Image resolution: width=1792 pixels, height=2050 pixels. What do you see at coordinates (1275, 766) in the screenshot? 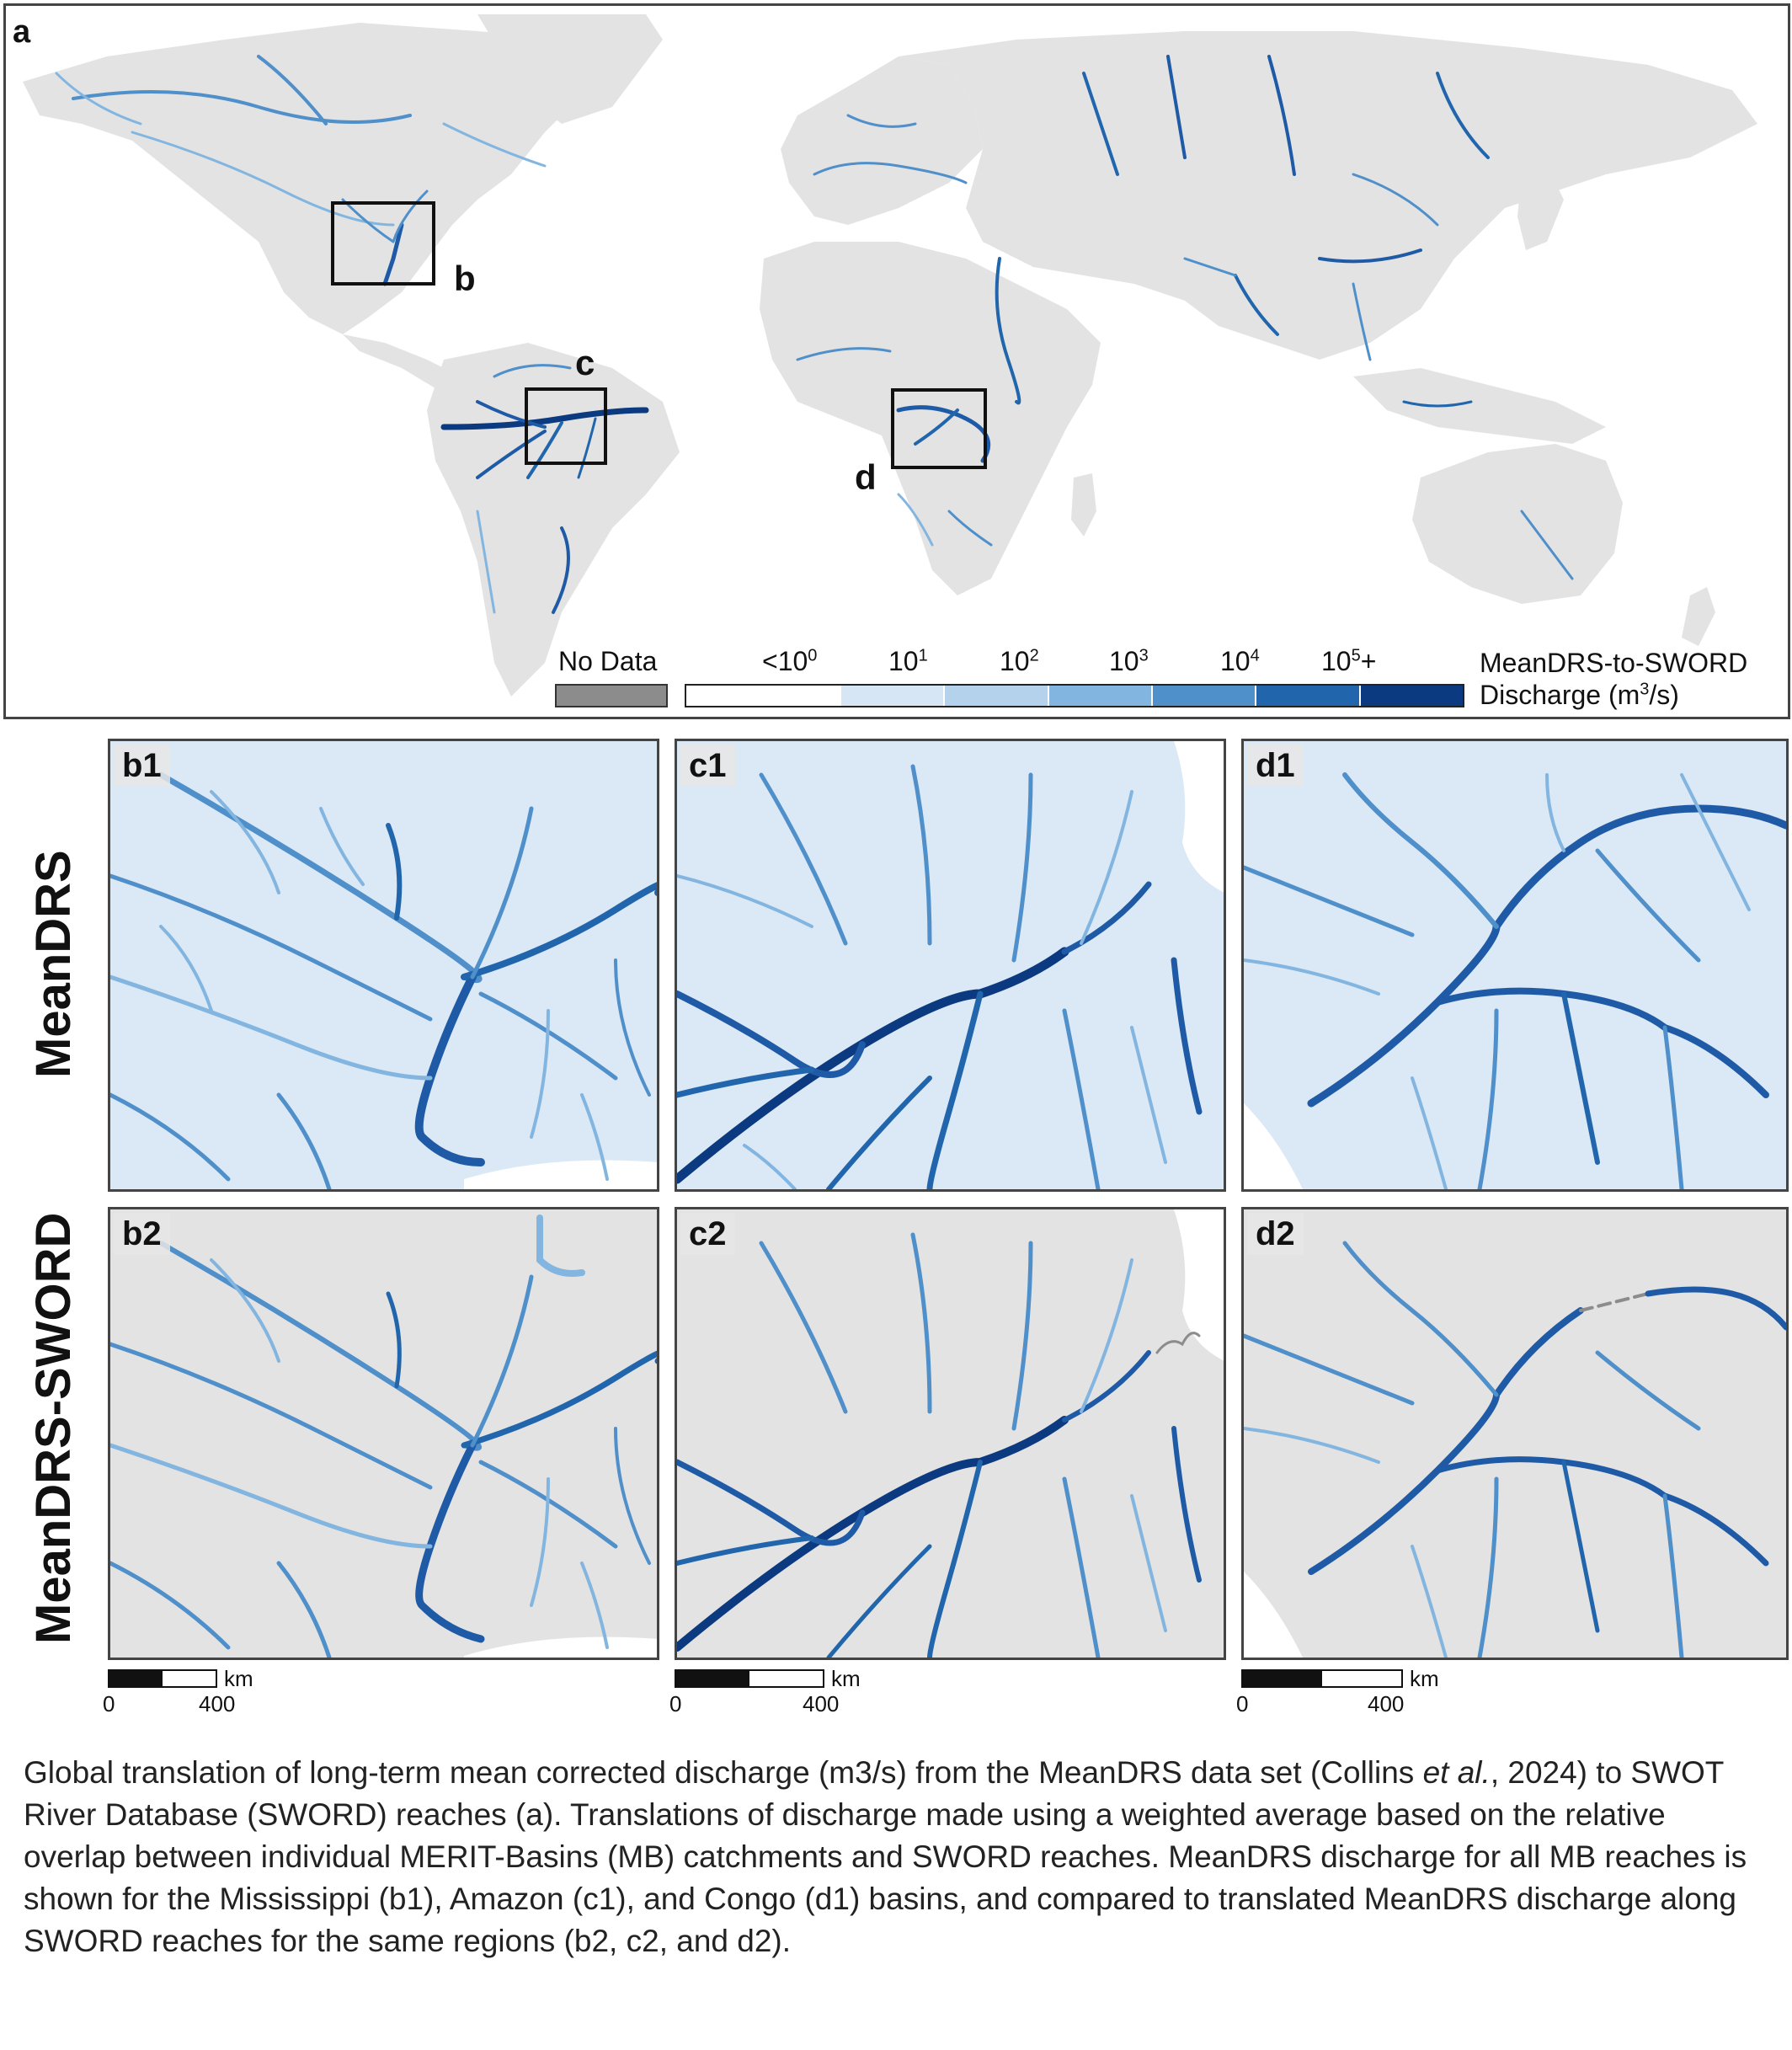
I see `panel-d1-label: d1` at bounding box center [1275, 766].